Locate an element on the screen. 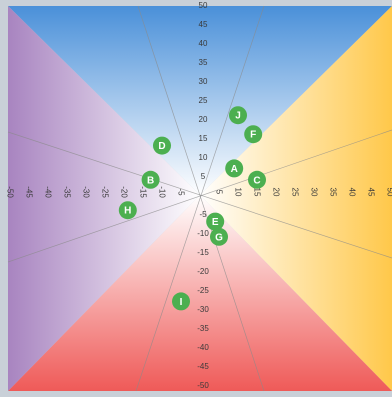 This screenshot has height=397, width=392. x-tick-label: -20 is located at coordinates (124, 192).